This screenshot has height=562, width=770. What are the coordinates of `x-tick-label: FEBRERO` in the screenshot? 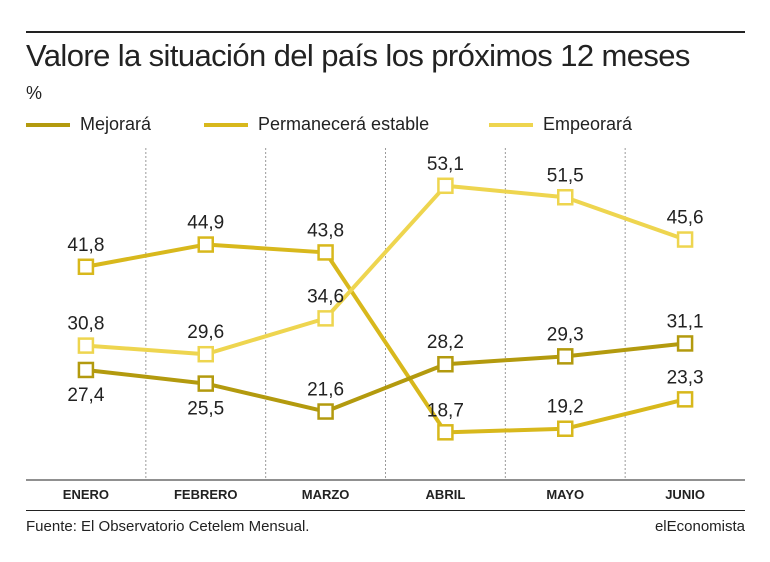 It's located at (206, 494).